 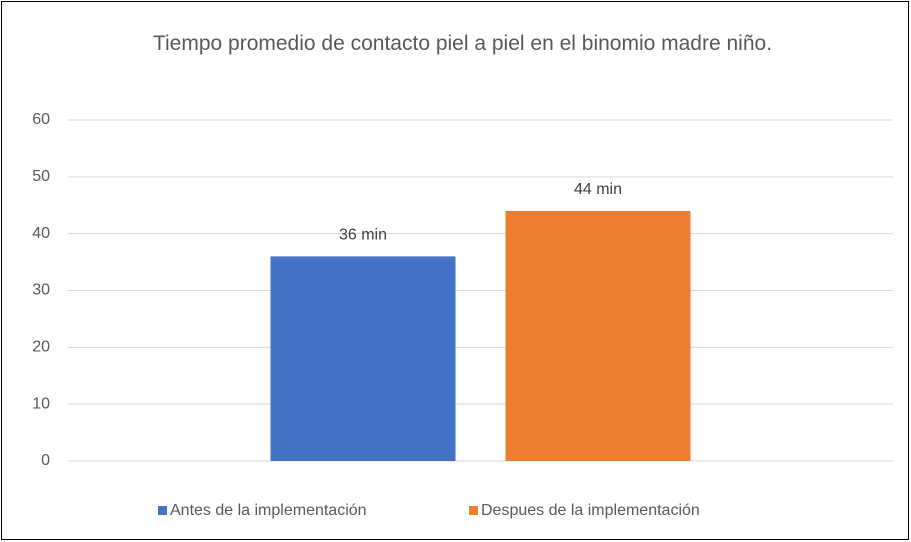 What do you see at coordinates (41, 290) in the screenshot?
I see `y-tick-label: 30` at bounding box center [41, 290].